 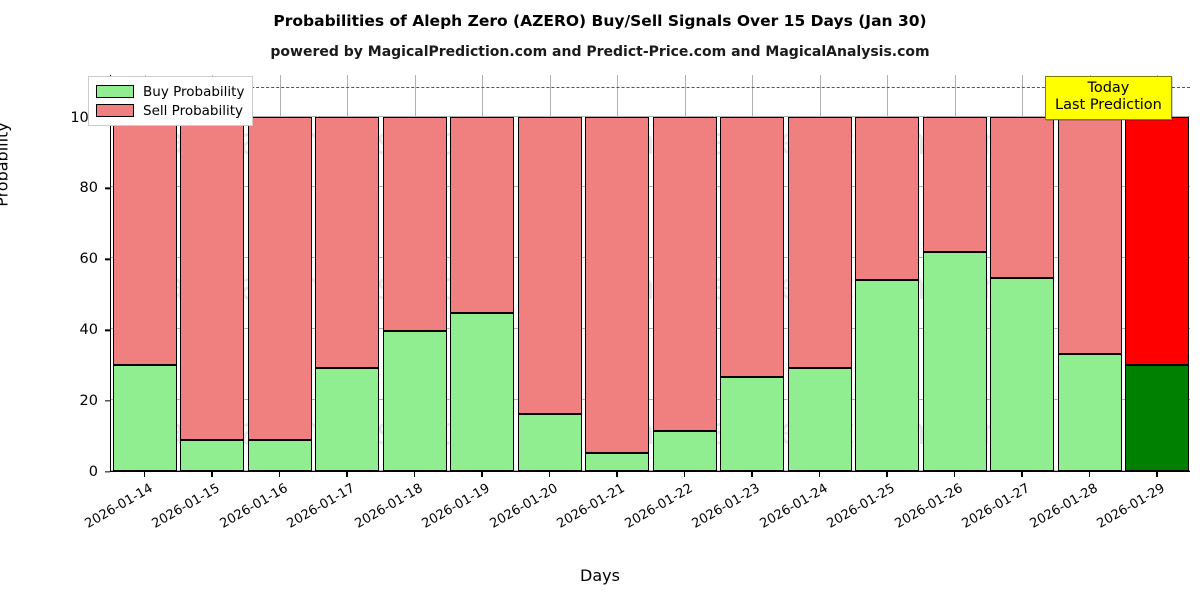 I want to click on legend-swatch-buy-icon, so click(x=115, y=91).